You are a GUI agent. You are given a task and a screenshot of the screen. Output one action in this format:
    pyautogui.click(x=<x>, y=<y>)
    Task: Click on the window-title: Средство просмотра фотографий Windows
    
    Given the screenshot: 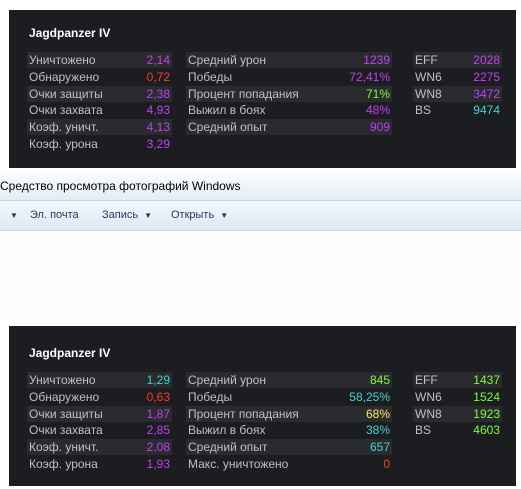 What is the action you would take?
    pyautogui.click(x=120, y=186)
    